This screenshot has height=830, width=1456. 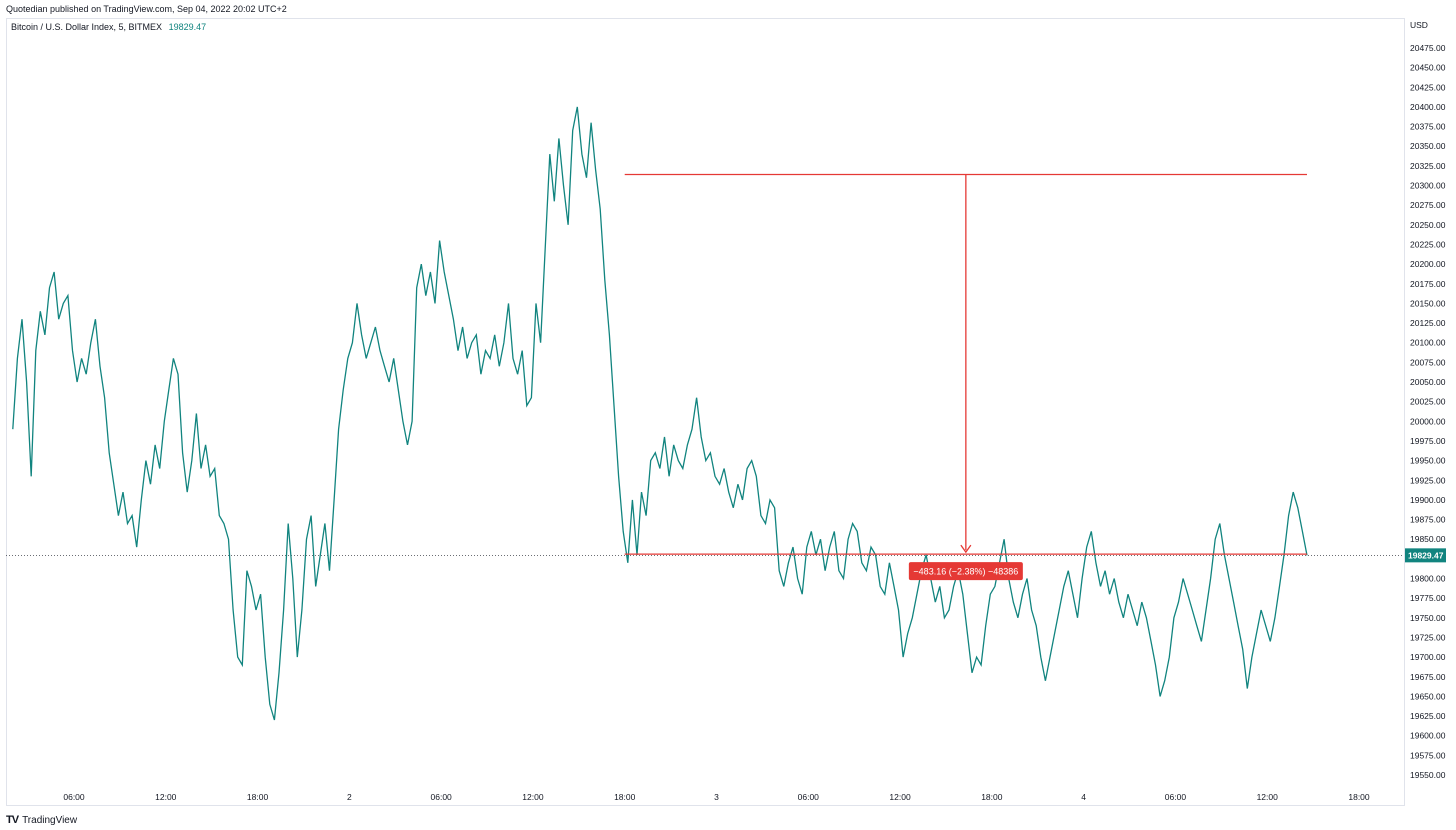 What do you see at coordinates (1428, 382) in the screenshot?
I see `y-tick-label: 20050.00` at bounding box center [1428, 382].